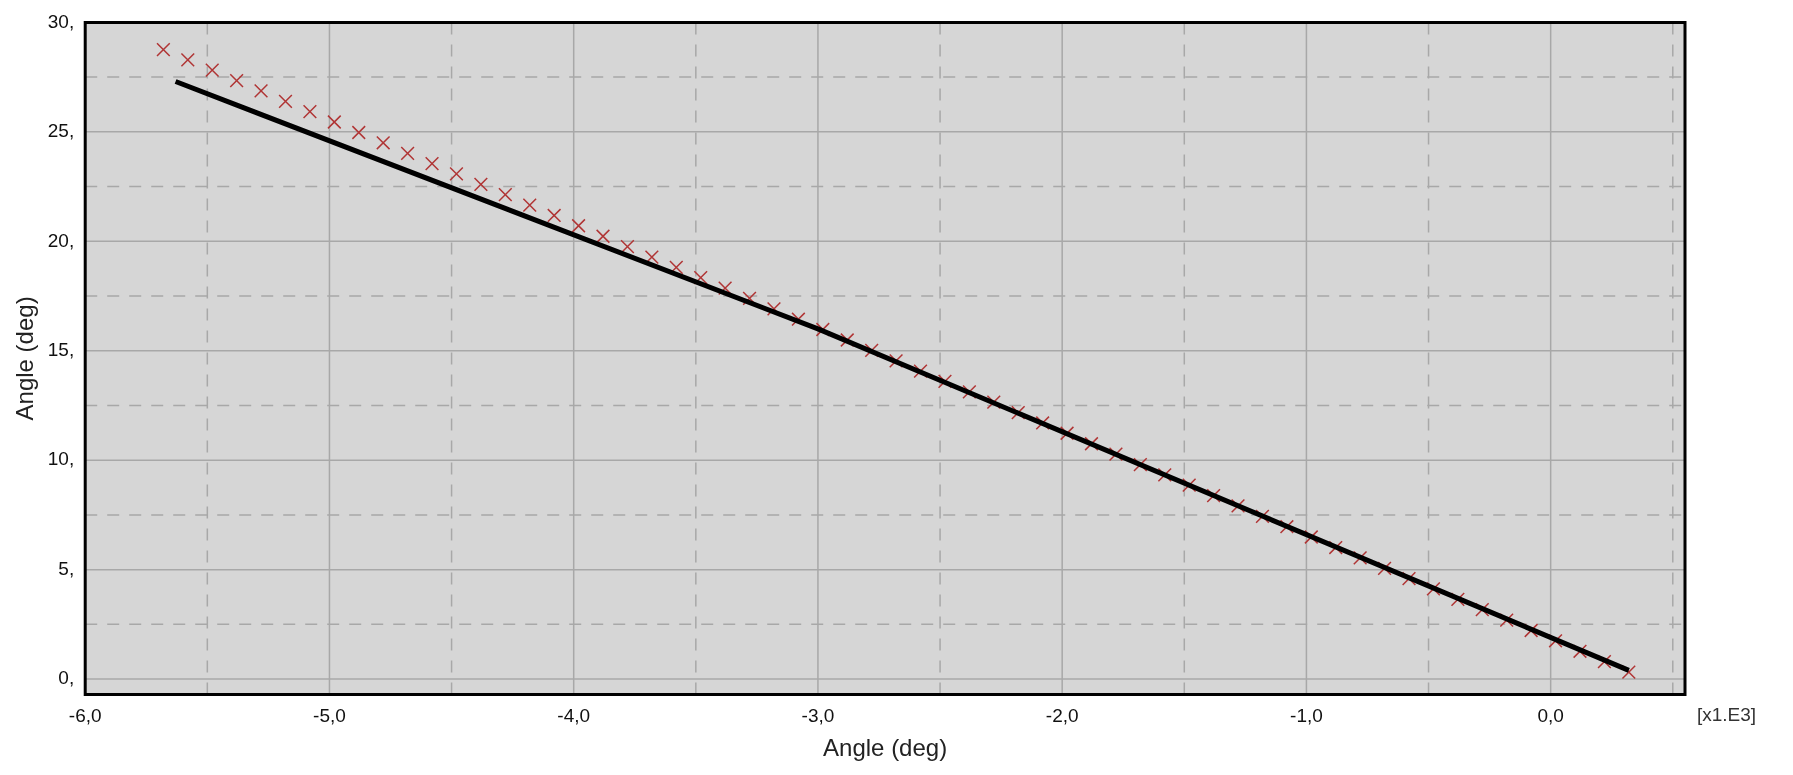 This screenshot has height=775, width=1793. Describe the element at coordinates (66, 568) in the screenshot. I see `y-tick-label: 5,` at that location.